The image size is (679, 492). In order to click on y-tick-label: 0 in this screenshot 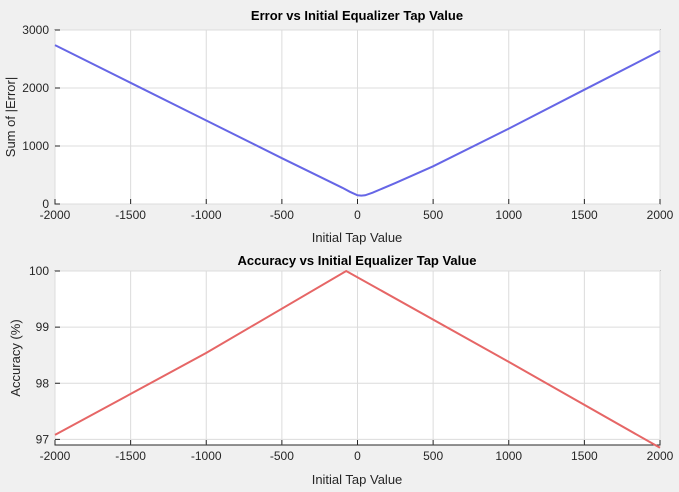, I will do `click(45, 204)`.